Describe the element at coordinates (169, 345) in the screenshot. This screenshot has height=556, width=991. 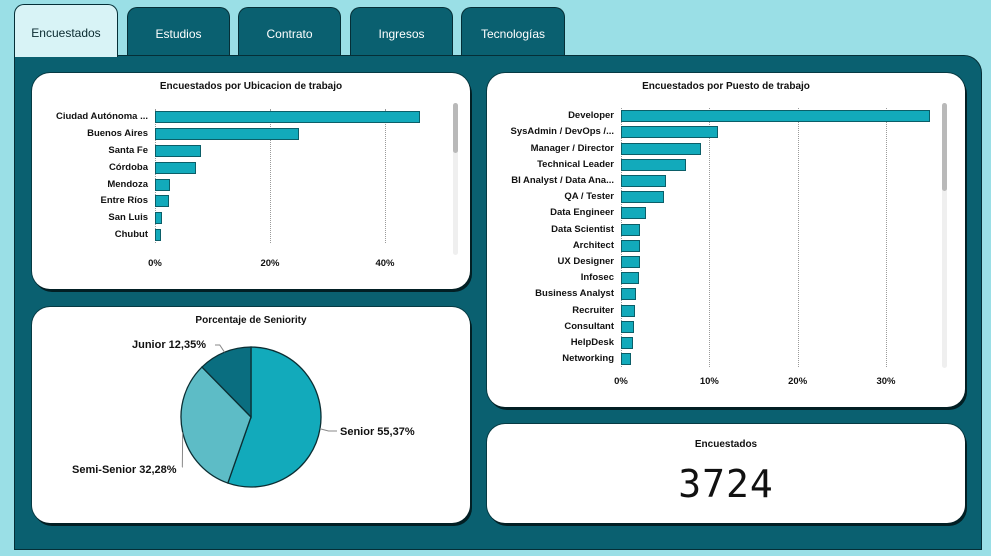
I see `pie-label-junior: Junior 12,35%` at that location.